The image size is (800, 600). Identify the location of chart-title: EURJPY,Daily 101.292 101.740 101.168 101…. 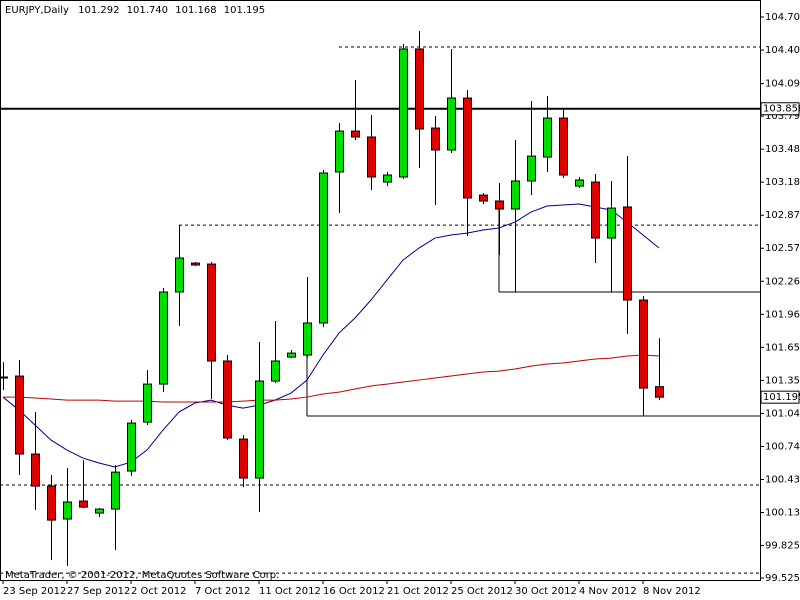
(135, 10).